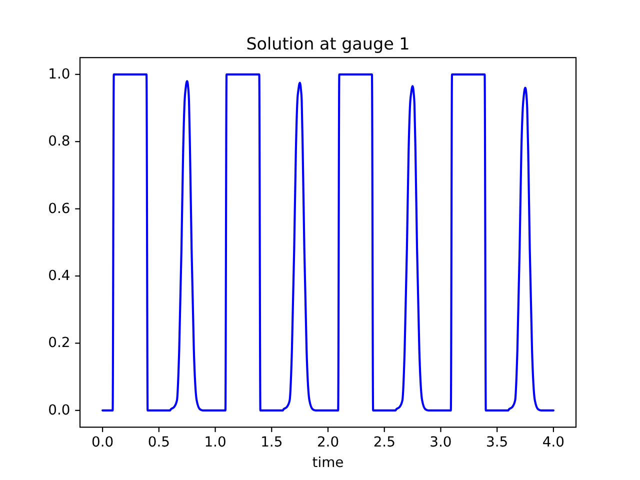 This screenshot has height=480, width=640. Describe the element at coordinates (59, 343) in the screenshot. I see `y-tick-label: 0.2` at that location.